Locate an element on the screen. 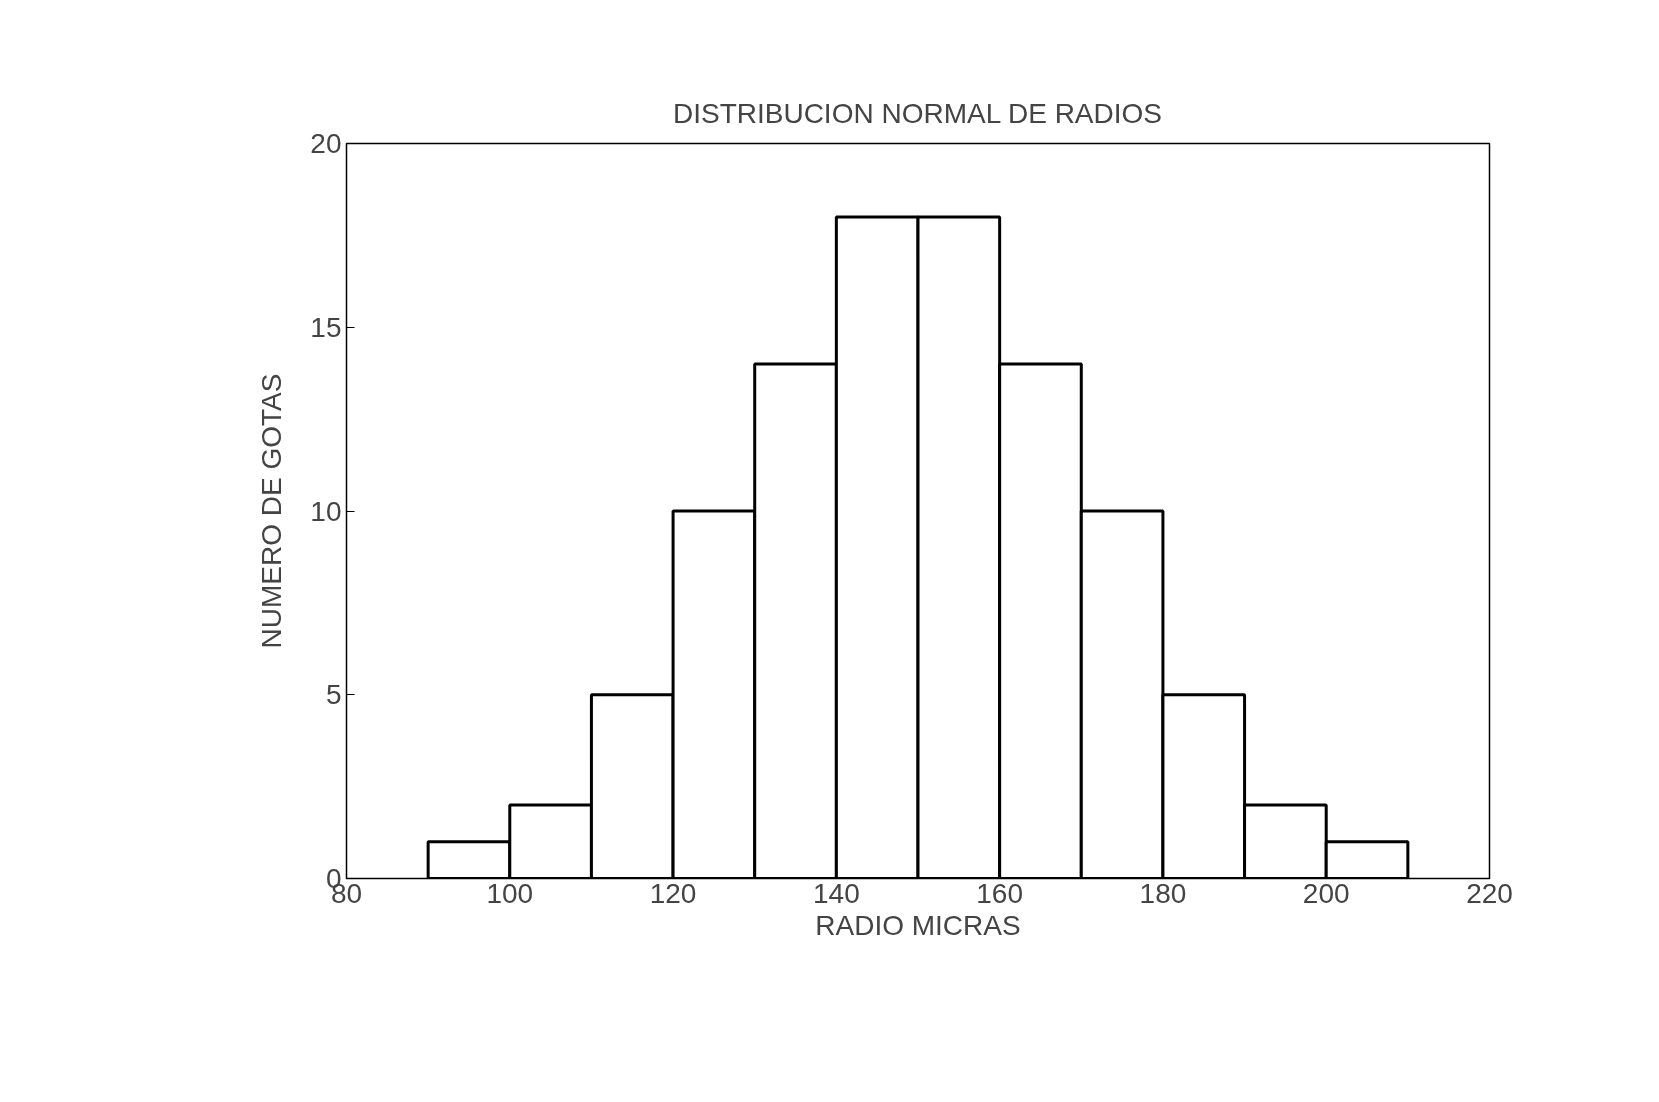  x-tick-label: 100 is located at coordinates (510, 893).